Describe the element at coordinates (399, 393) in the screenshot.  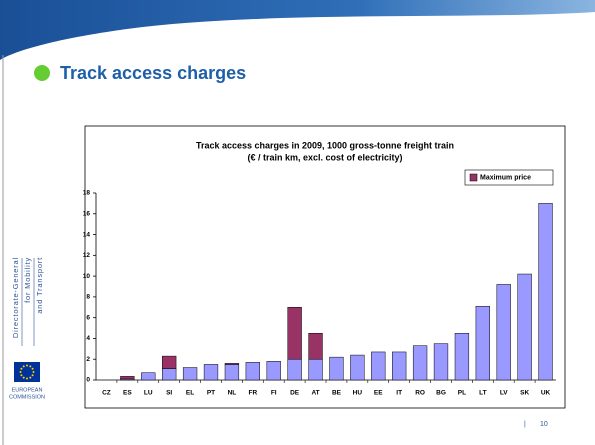
I see `x-tick-label: IT` at that location.